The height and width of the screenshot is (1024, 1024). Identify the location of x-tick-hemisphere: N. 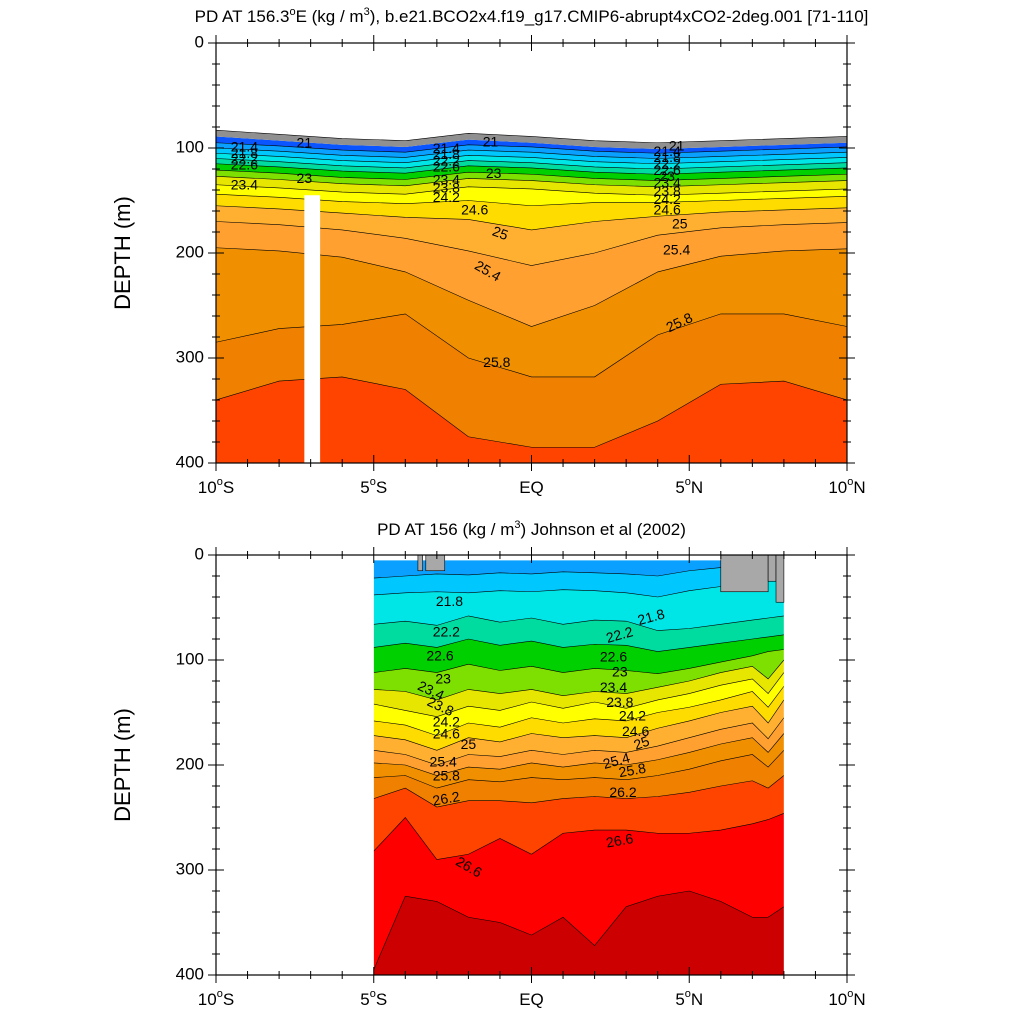
(697, 487).